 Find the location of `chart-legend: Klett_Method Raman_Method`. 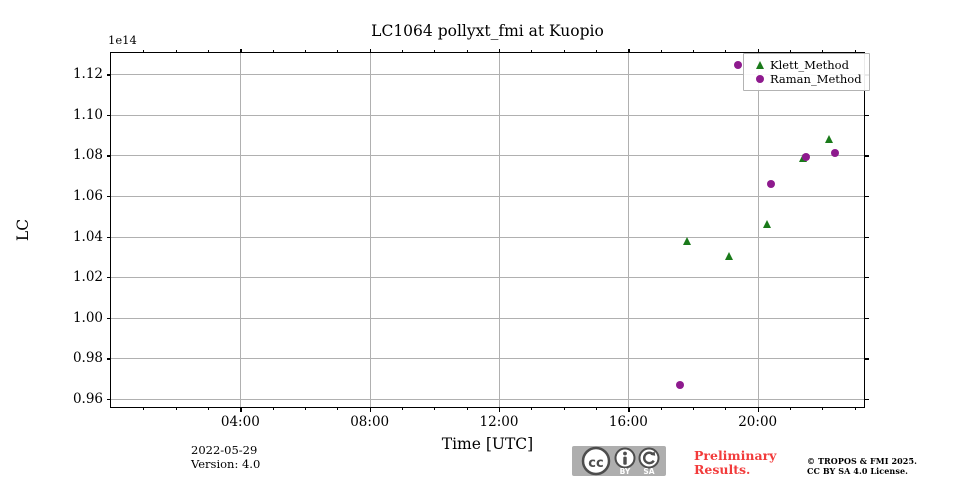

chart-legend: Klett_Method Raman_Method is located at coordinates (806, 72).